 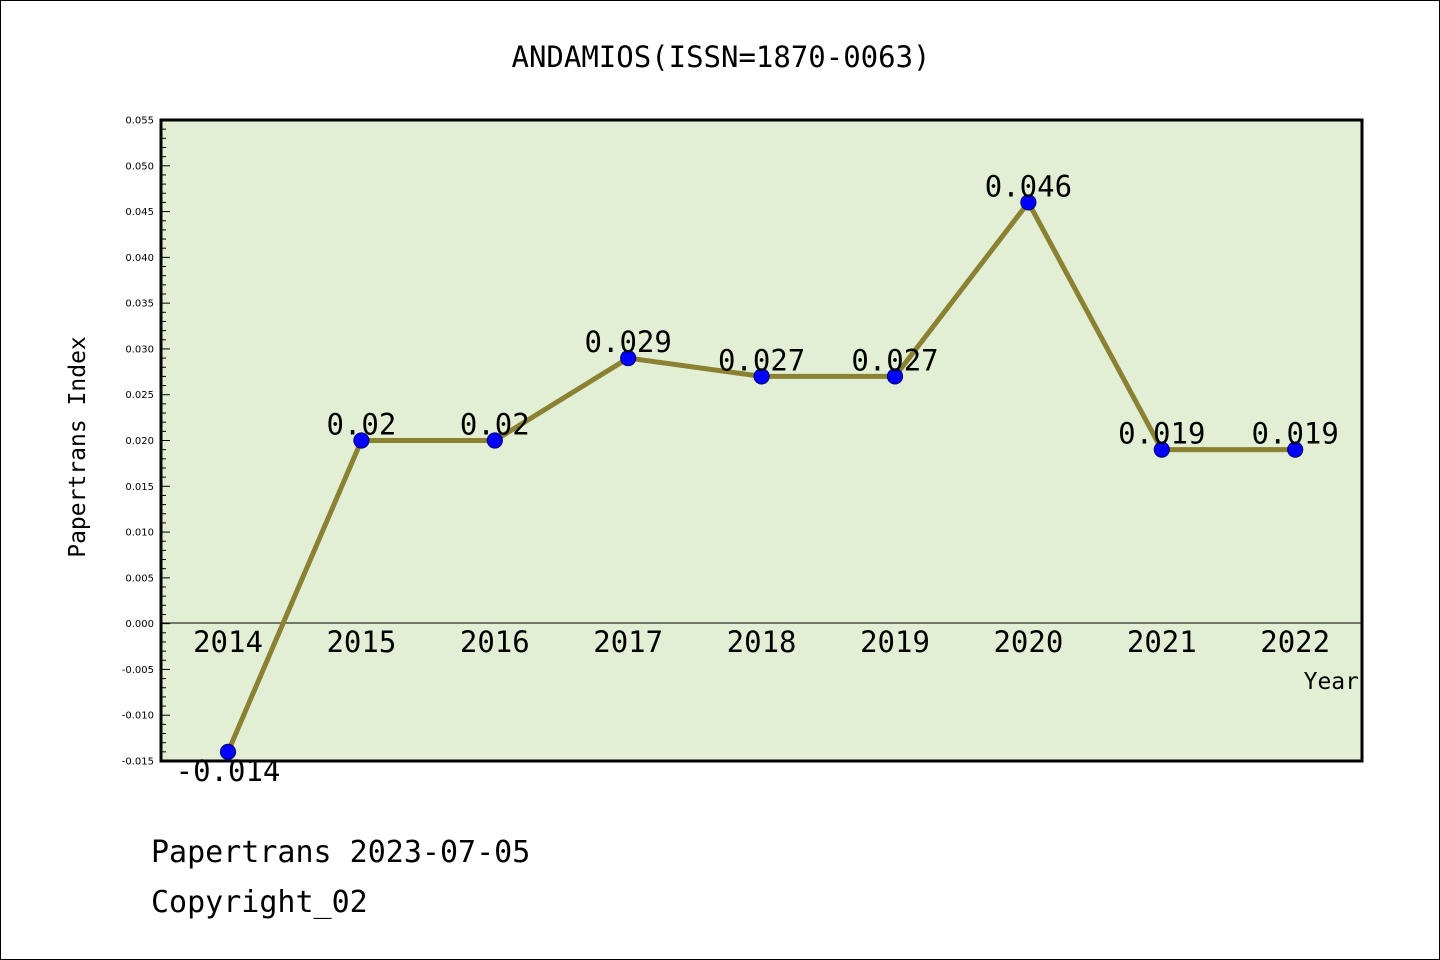 I want to click on y-tick-label: 0.010, so click(x=139, y=533).